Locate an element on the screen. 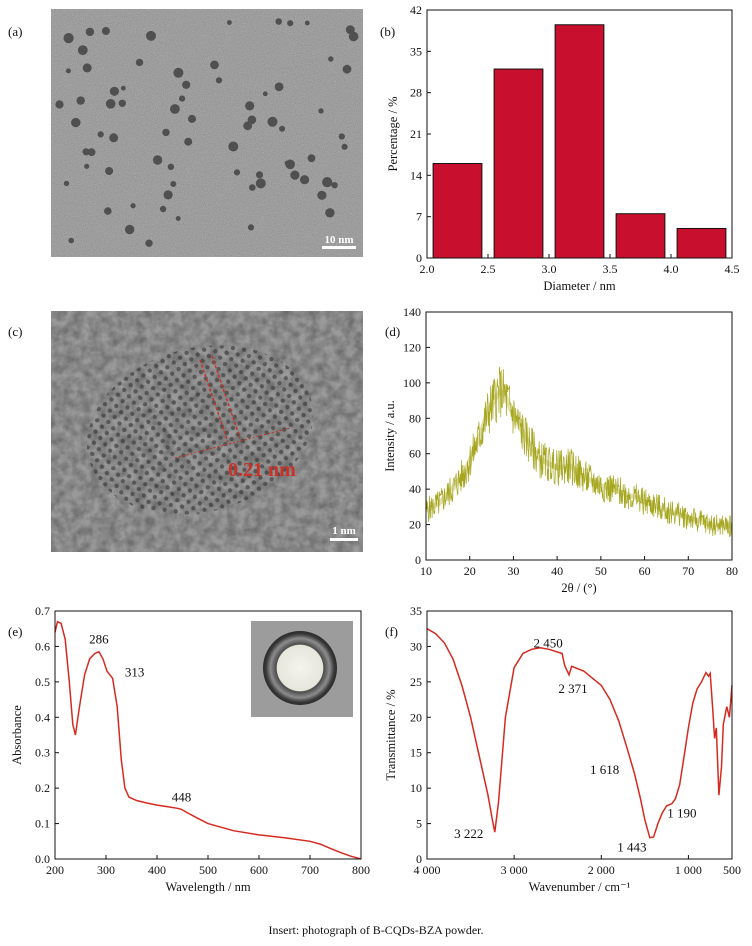  y-axis-label: Percentage / % is located at coordinates (393, 134).